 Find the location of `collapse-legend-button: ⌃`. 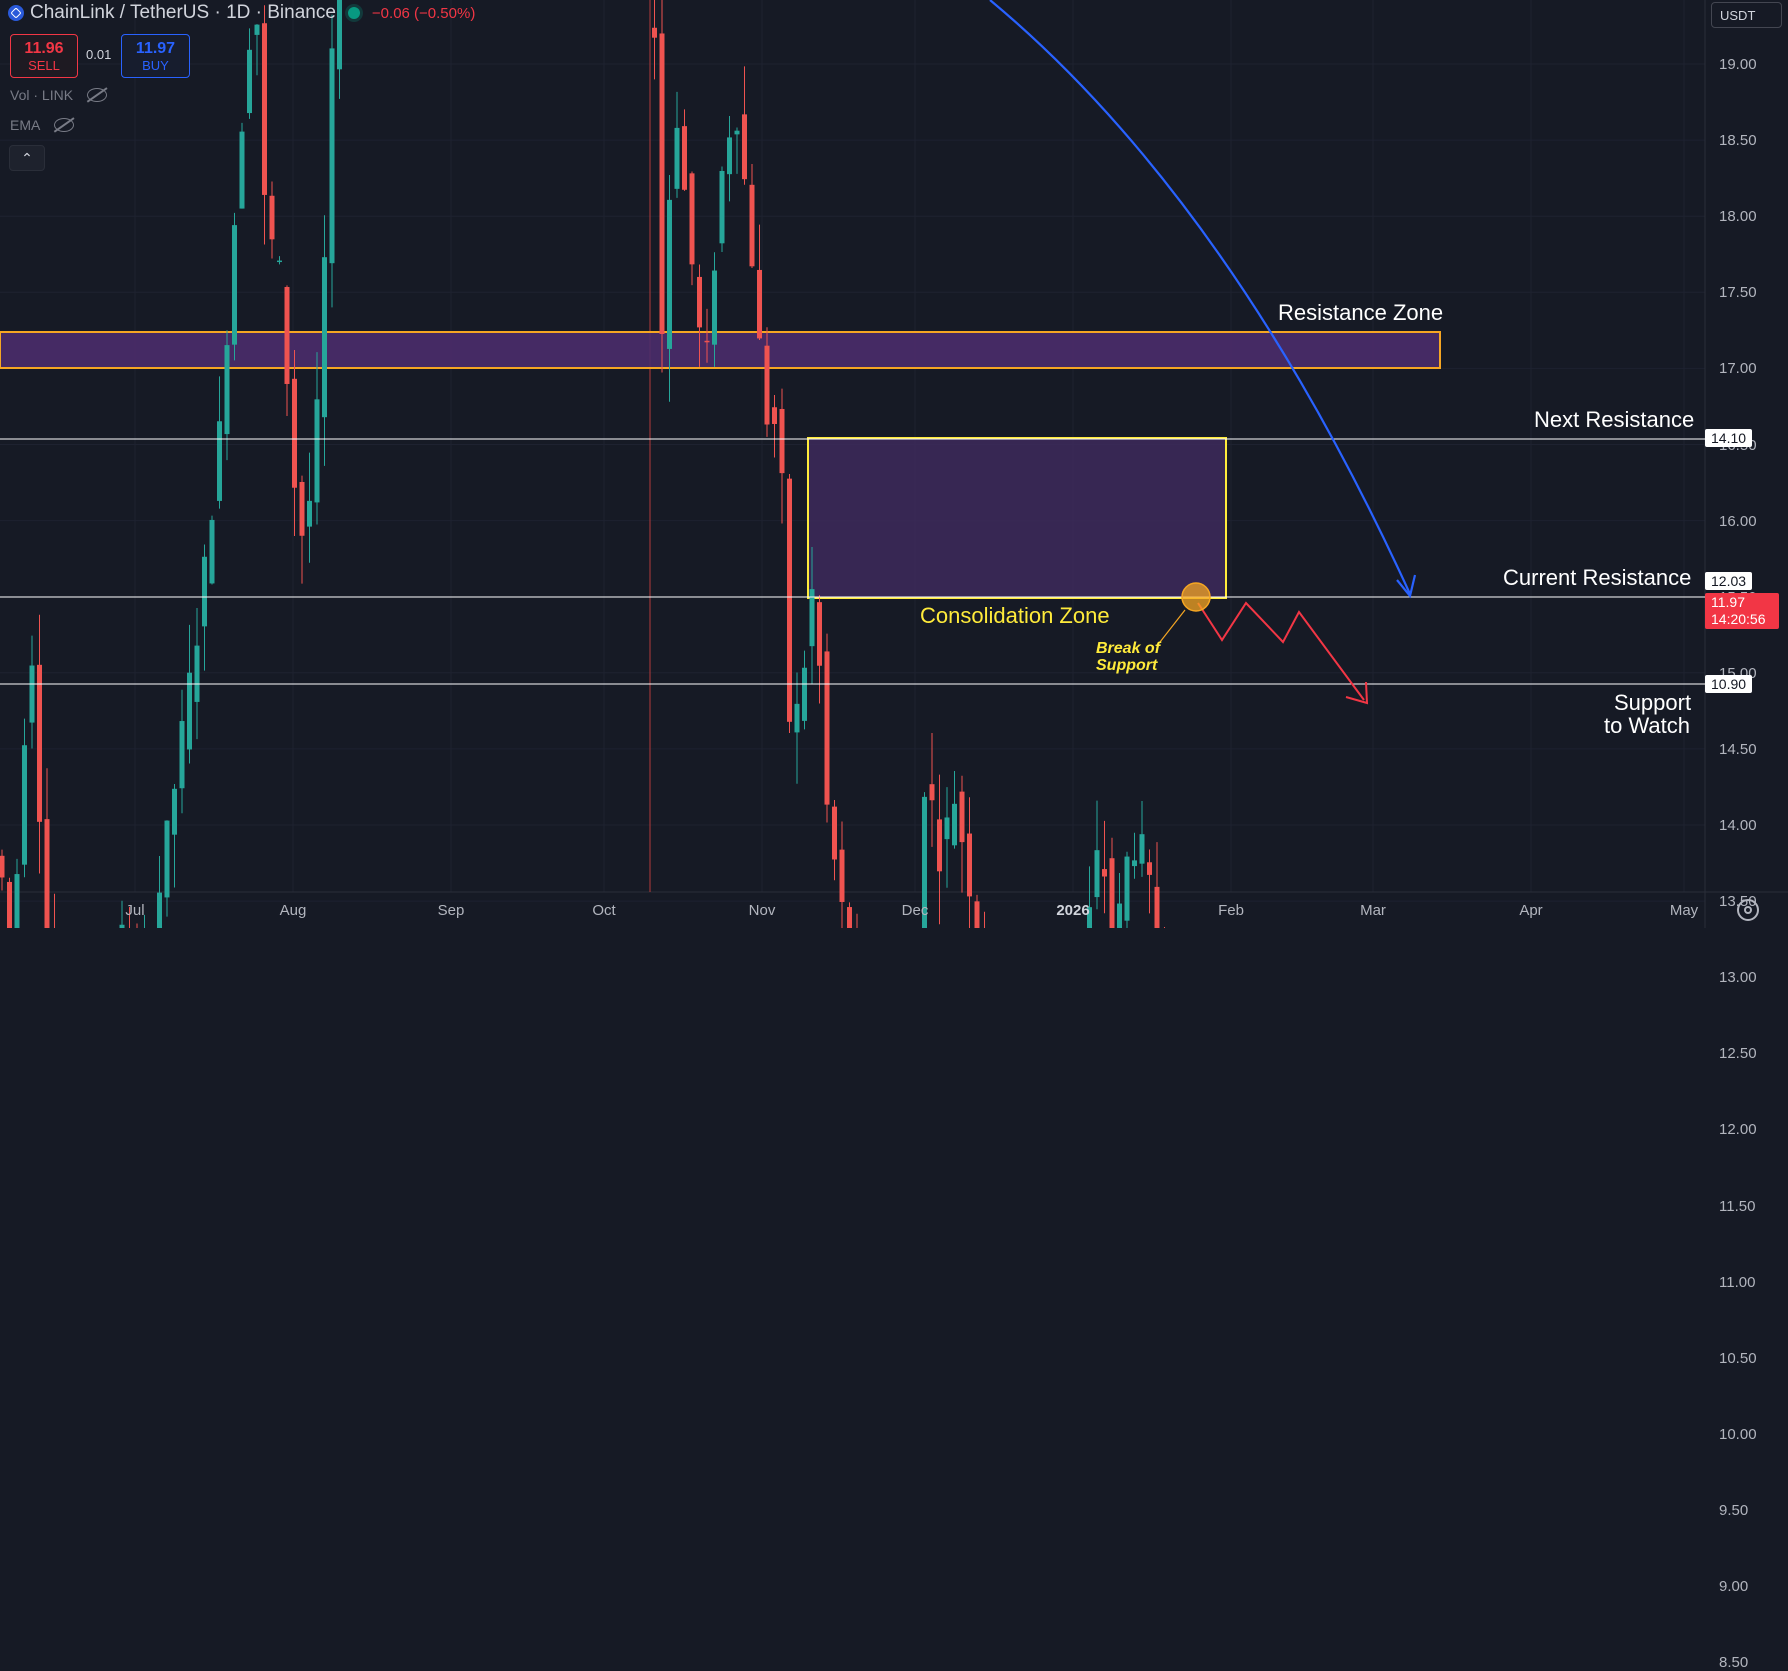

collapse-legend-button: ⌃ is located at coordinates (27, 158).